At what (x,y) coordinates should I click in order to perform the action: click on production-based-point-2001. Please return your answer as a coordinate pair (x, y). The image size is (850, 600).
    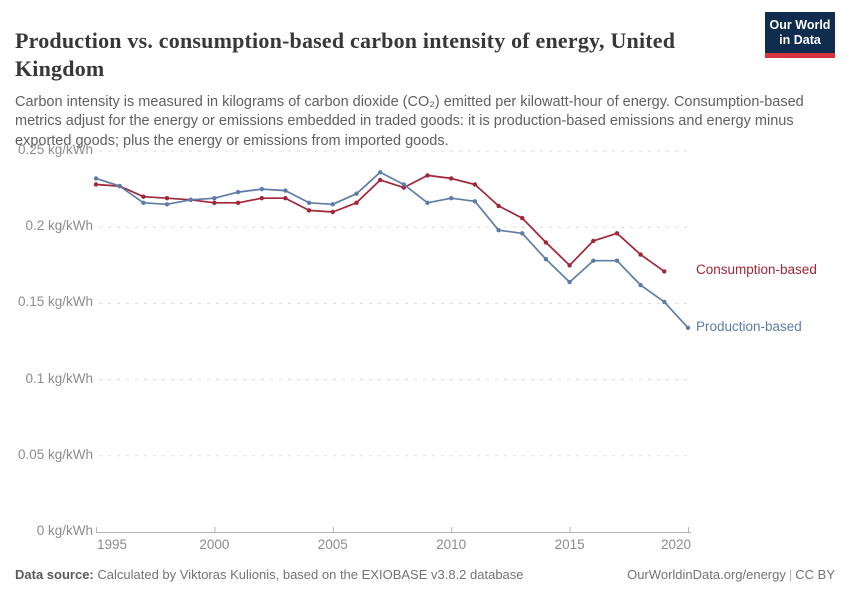
    Looking at the image, I should click on (238, 192).